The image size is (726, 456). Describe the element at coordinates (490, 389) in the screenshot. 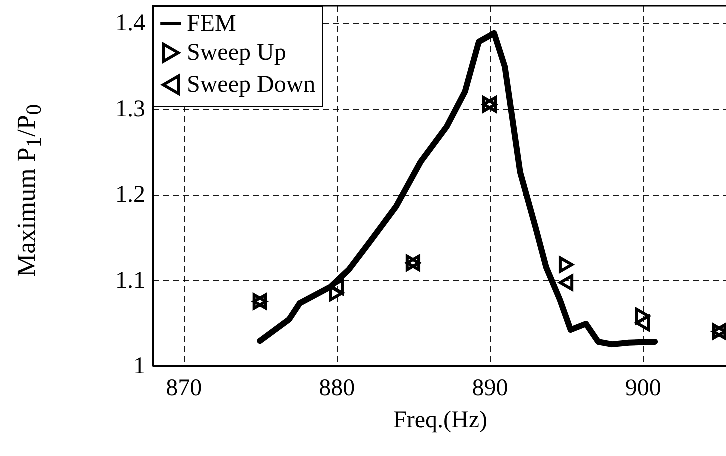

I see `x-tick-label: 890` at that location.